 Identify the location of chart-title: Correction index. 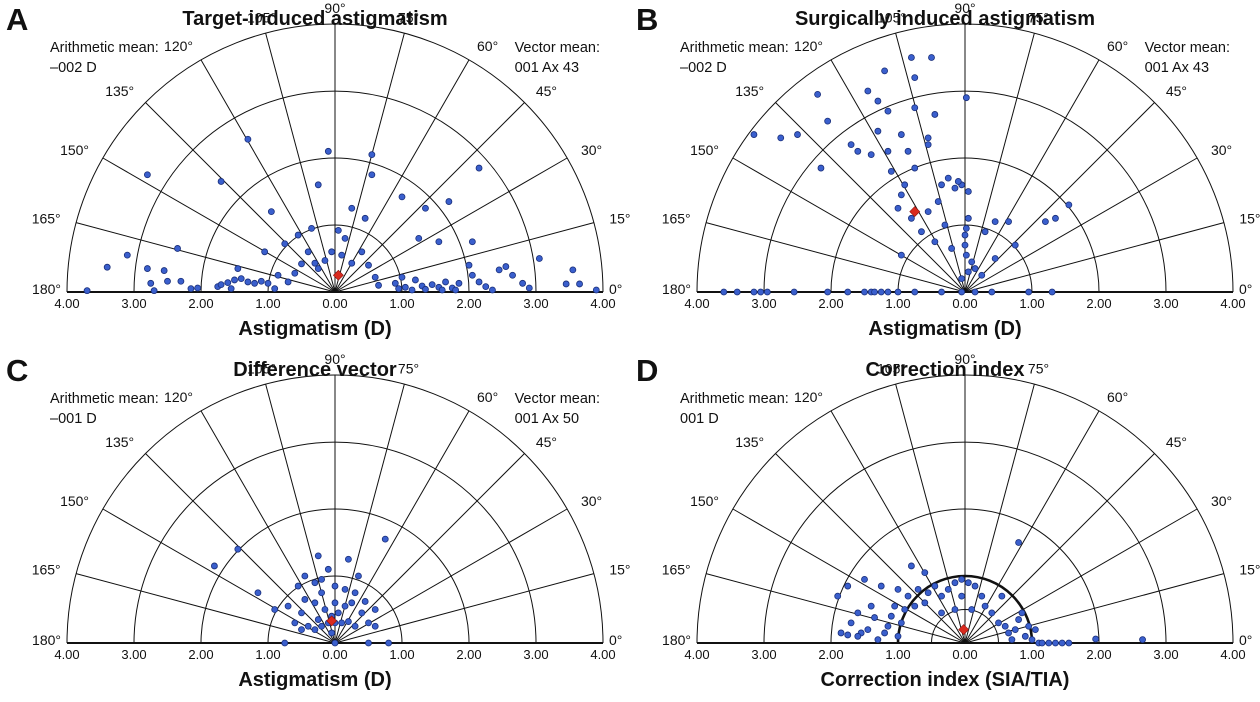
(945, 370).